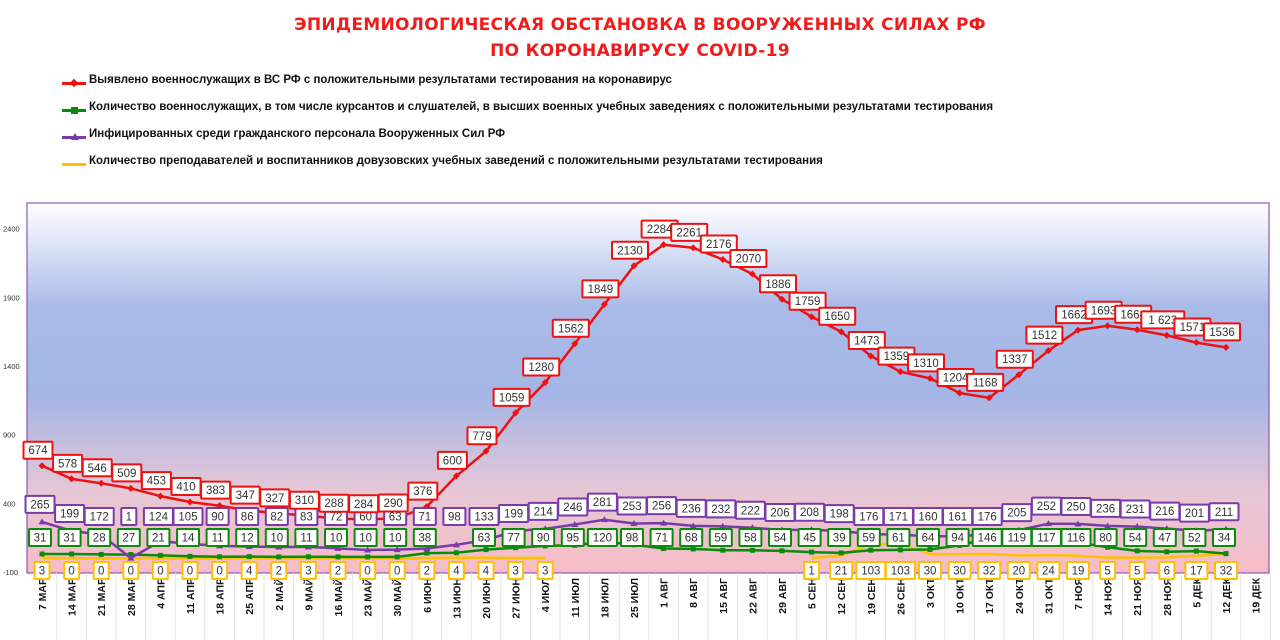  Describe the element at coordinates (217, 537) in the screenshot. I see `data-label: 11` at that location.